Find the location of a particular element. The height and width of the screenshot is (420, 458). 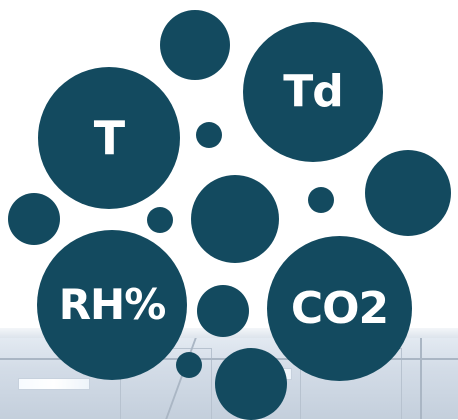

ceiling-light is located at coordinates (54, 384).